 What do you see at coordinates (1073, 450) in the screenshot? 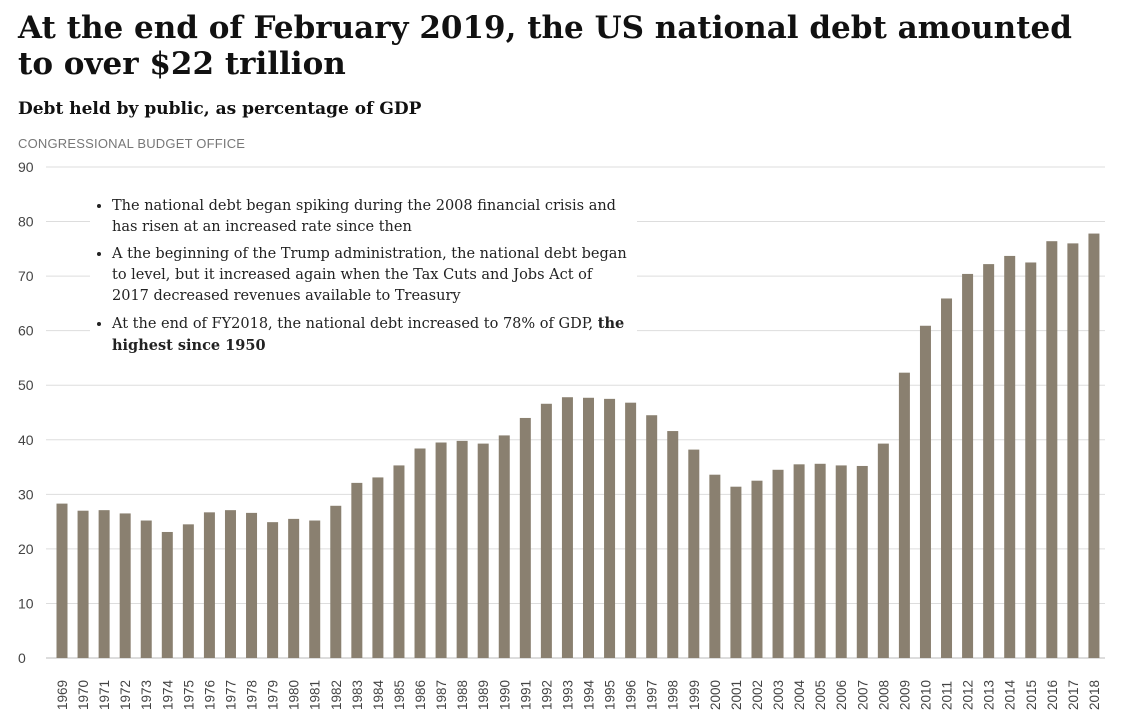
I see `bar-2017` at bounding box center [1073, 450].